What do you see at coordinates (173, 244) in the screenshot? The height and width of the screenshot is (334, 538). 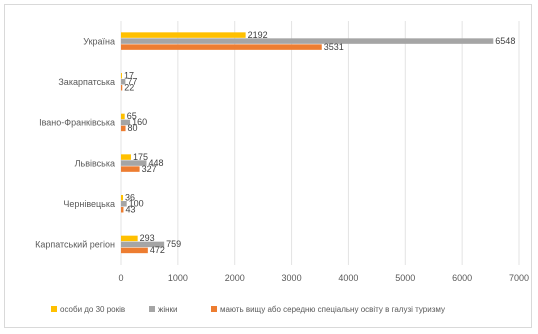 I see `data-label: 759` at bounding box center [173, 244].